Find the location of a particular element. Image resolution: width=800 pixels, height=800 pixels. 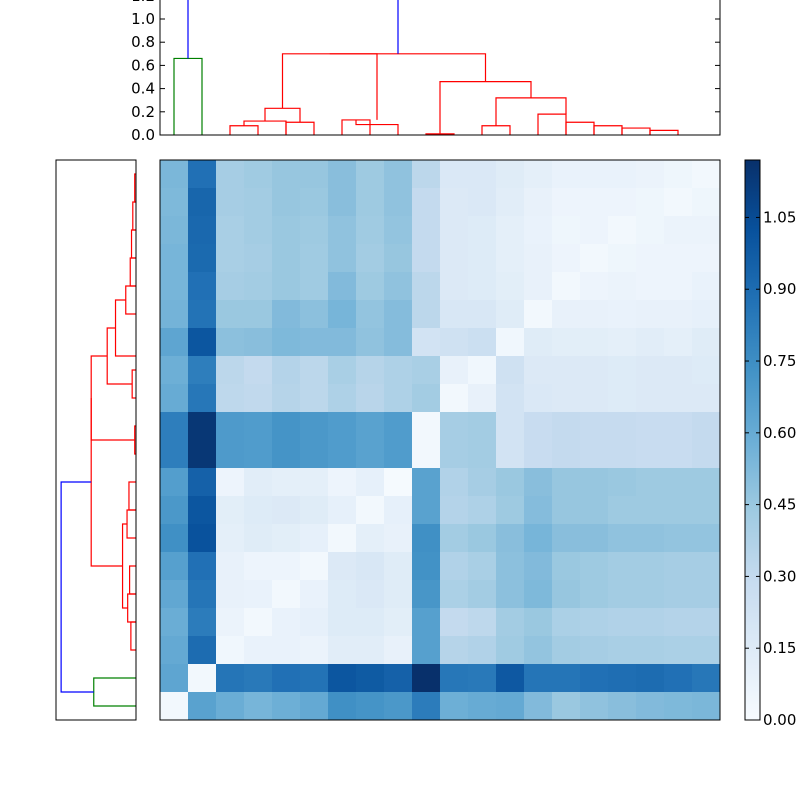

top-dendrogram-ytick-label: 0.2 is located at coordinates (143, 112).